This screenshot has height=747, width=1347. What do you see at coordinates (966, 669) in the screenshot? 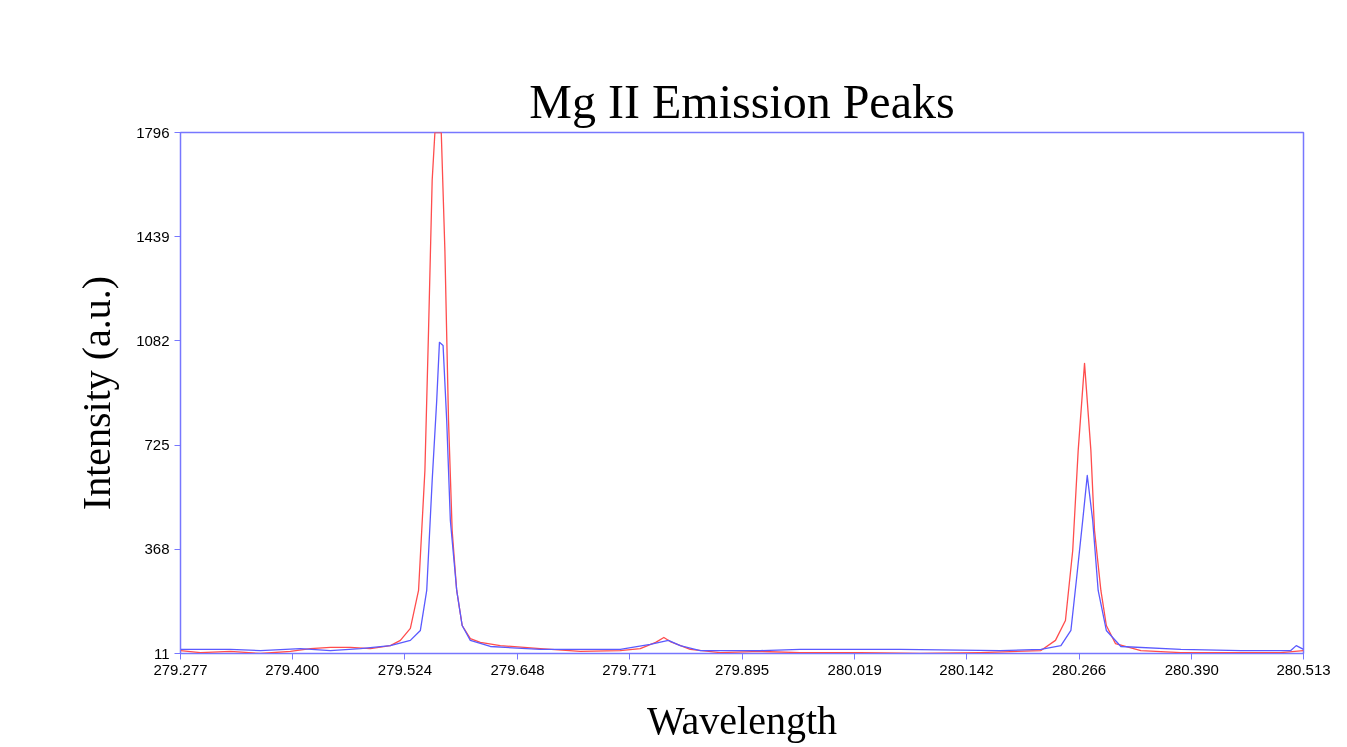
I see `x-tick-label: 280.142` at bounding box center [966, 669].